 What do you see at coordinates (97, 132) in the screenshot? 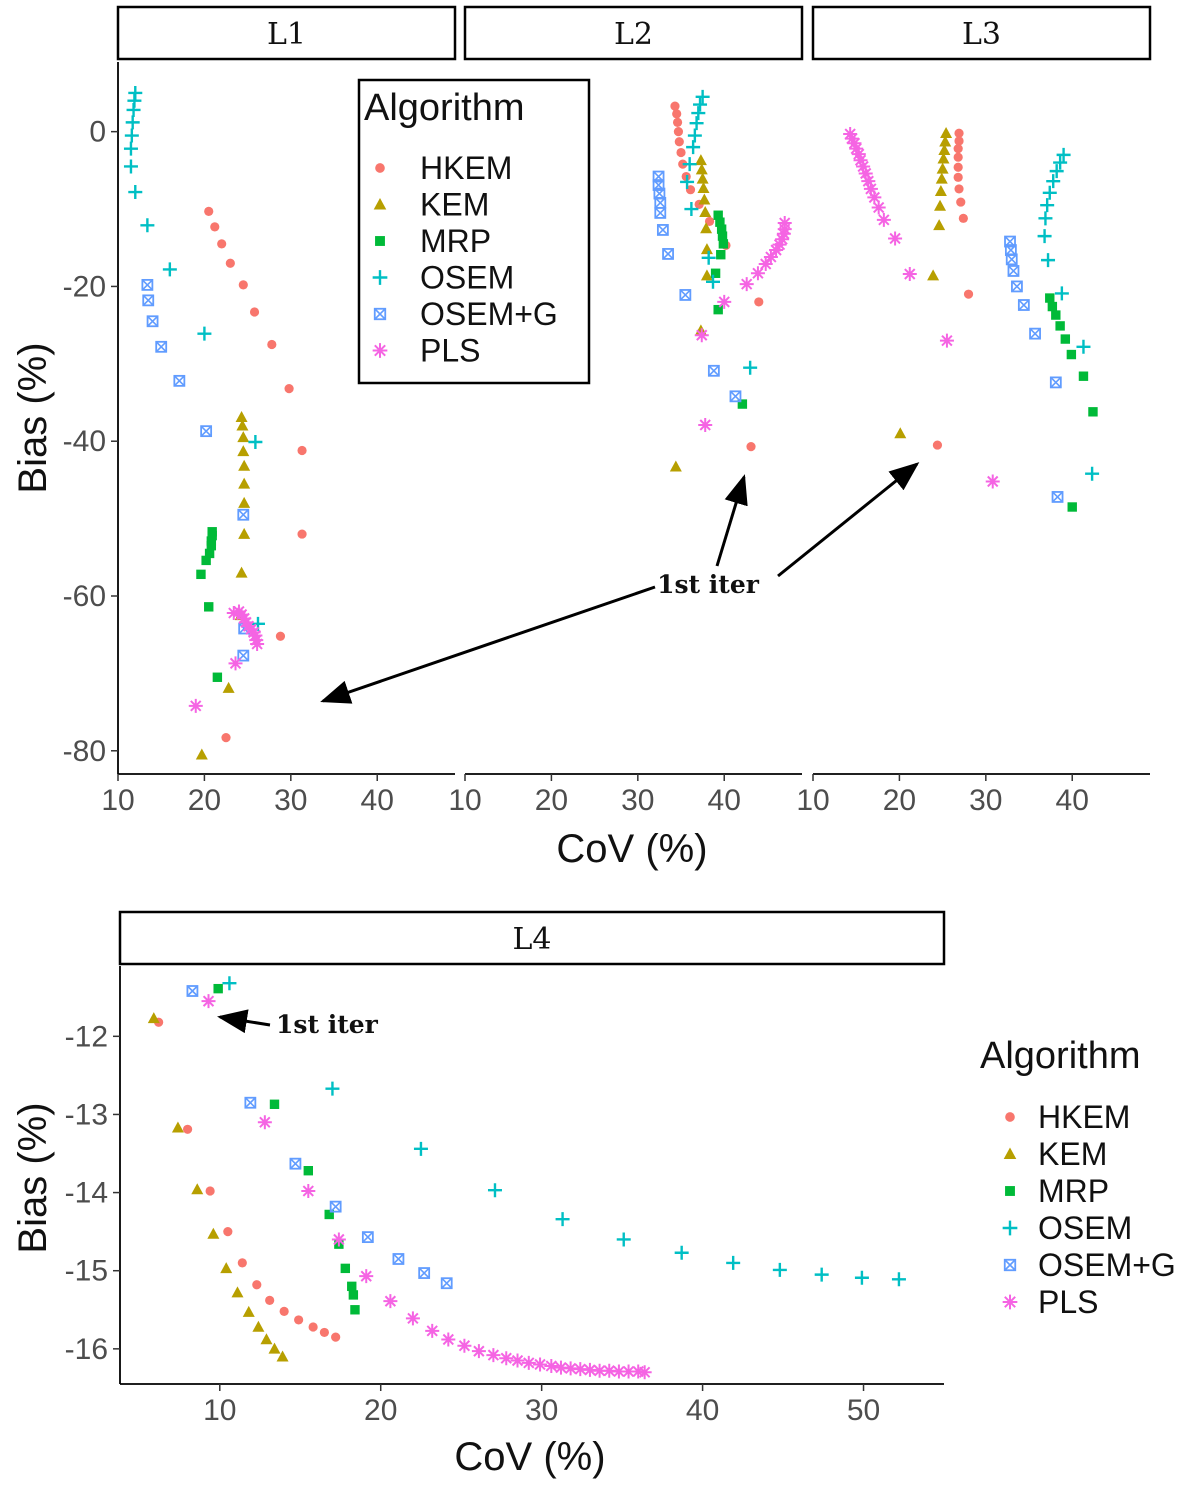
I see `y-tick-label: 0` at bounding box center [97, 132].